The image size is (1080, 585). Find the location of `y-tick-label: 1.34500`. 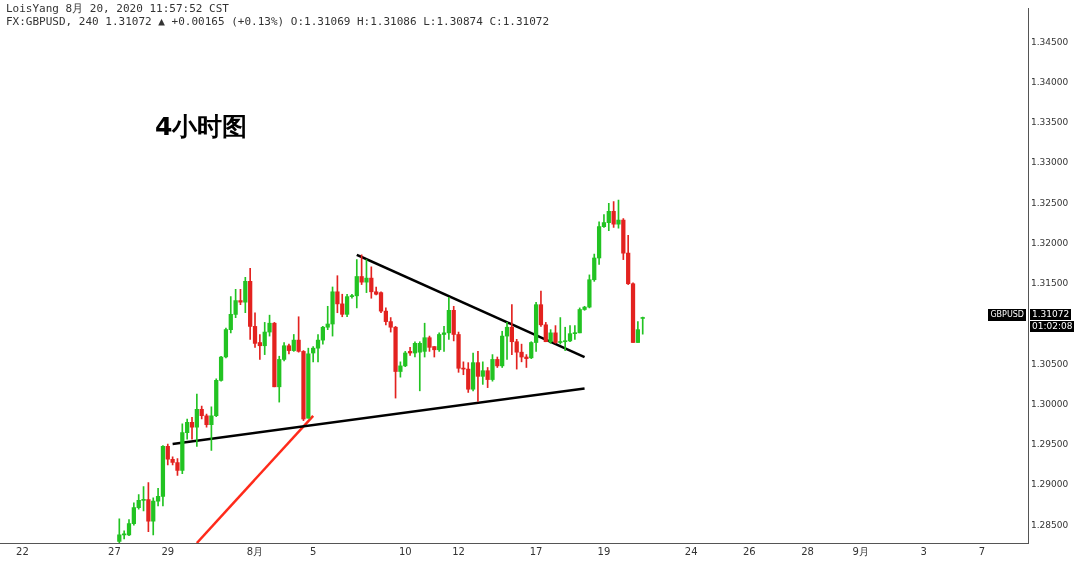

y-tick-label: 1.34500 is located at coordinates (1050, 41).